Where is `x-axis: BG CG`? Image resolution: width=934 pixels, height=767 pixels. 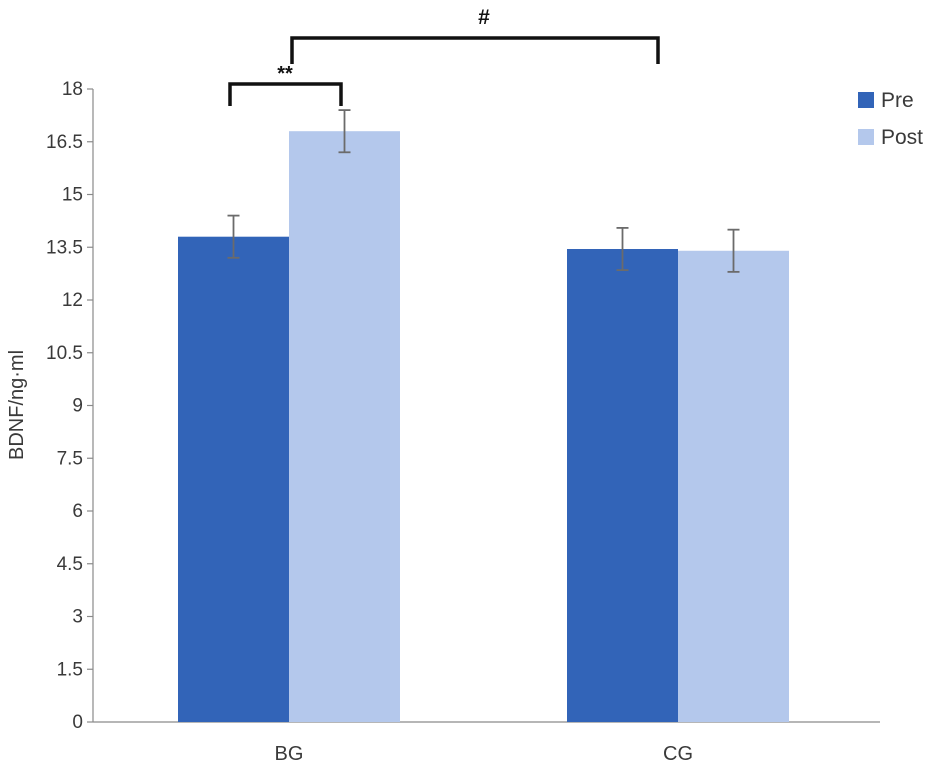
x-axis: BG CG is located at coordinates (486, 743).